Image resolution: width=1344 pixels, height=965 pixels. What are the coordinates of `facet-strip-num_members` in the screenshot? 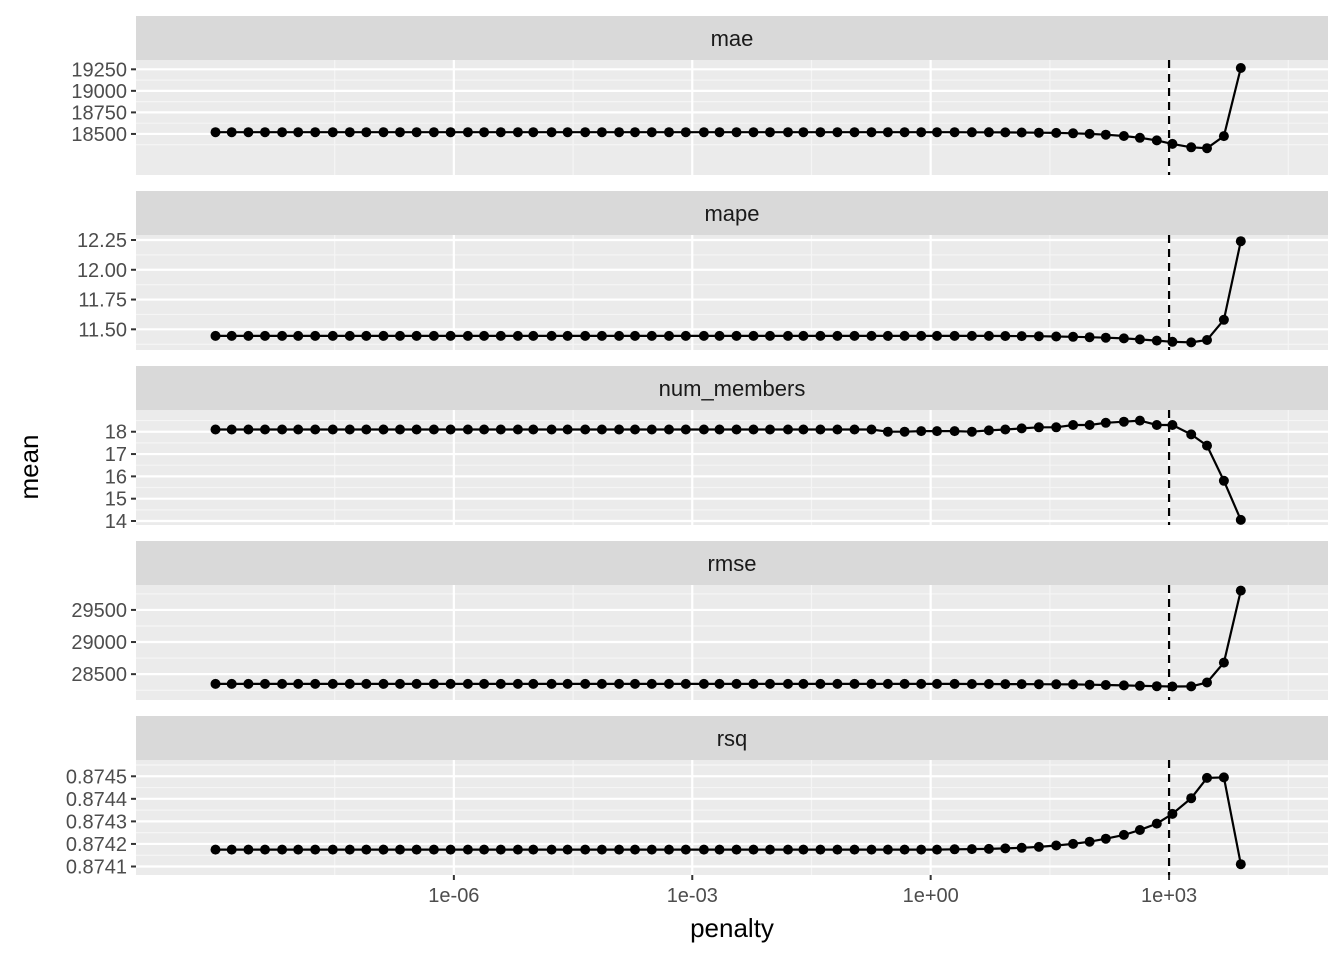 It's located at (732, 388).